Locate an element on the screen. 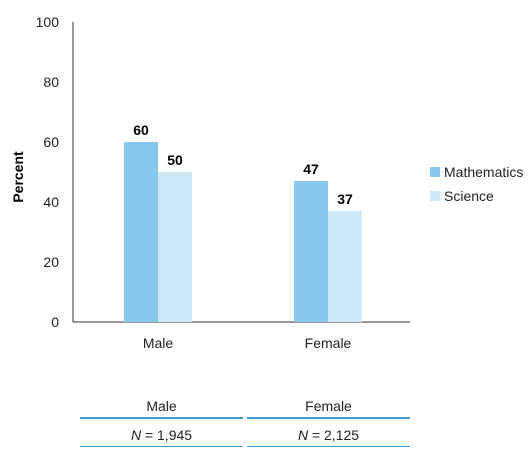 The image size is (529, 450). y-tick-label: 20 is located at coordinates (51, 262).